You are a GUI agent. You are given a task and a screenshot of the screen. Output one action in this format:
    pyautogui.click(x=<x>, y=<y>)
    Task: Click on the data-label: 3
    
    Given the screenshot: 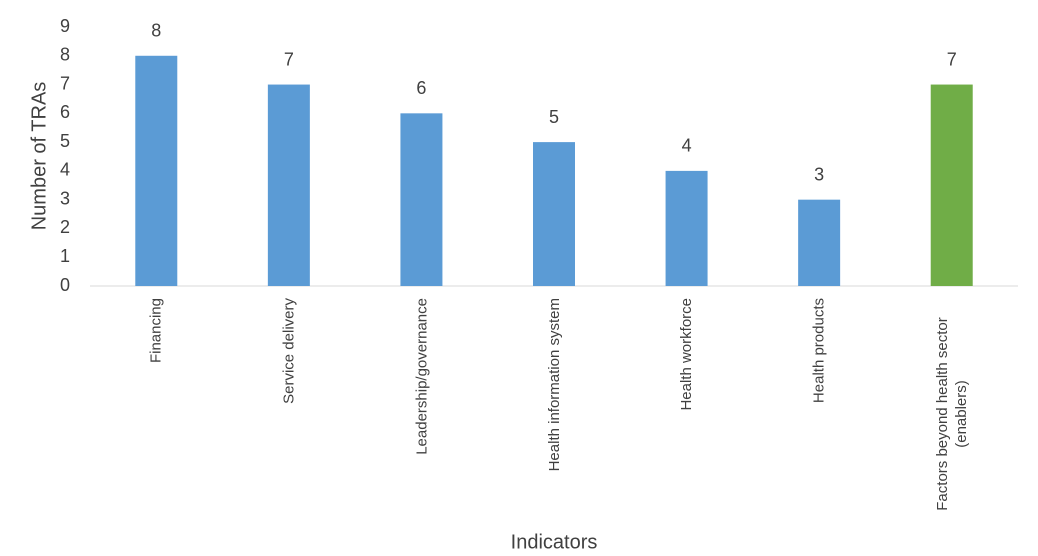 What is the action you would take?
    pyautogui.click(x=819, y=174)
    